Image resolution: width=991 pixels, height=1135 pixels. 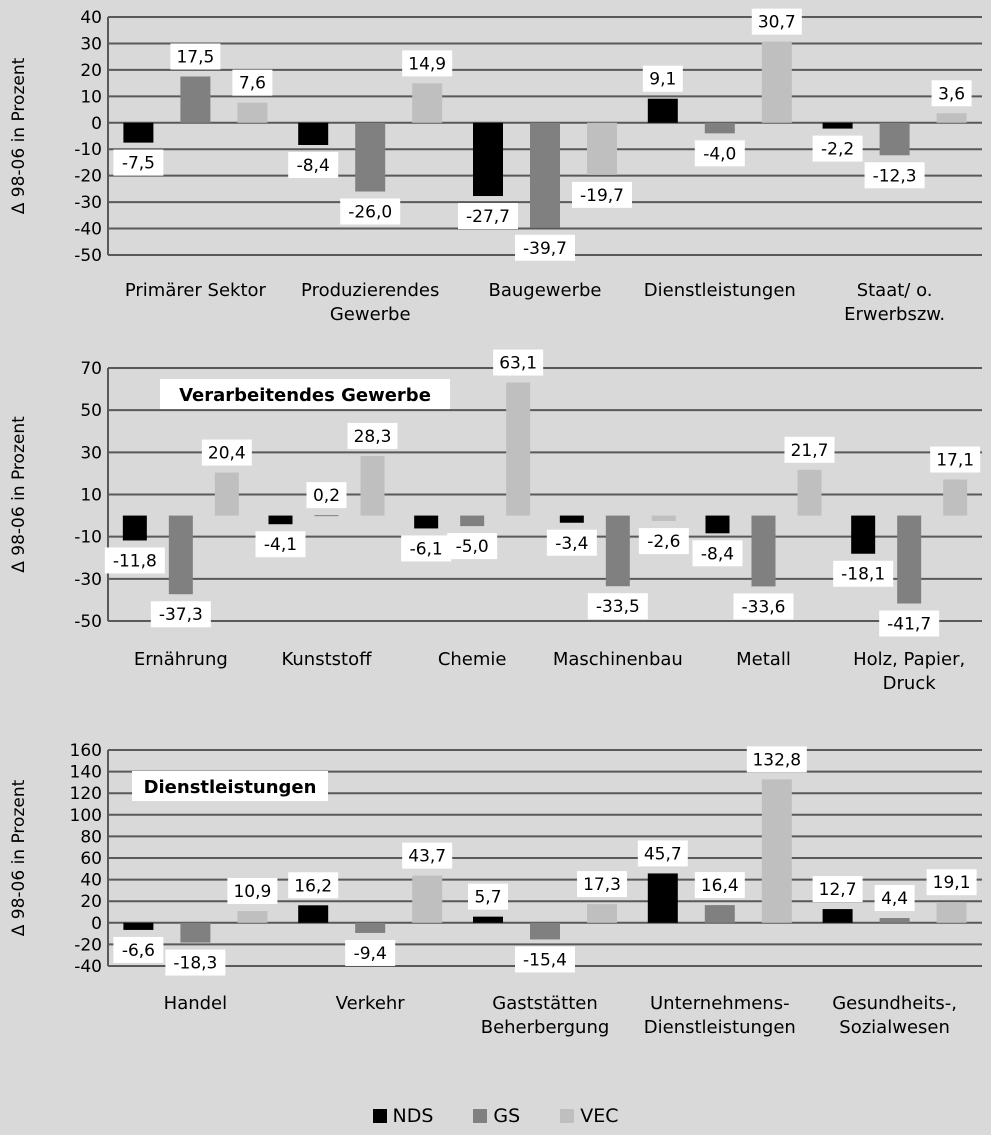 I want to click on data-label-text: -6,1, so click(x=426, y=549).